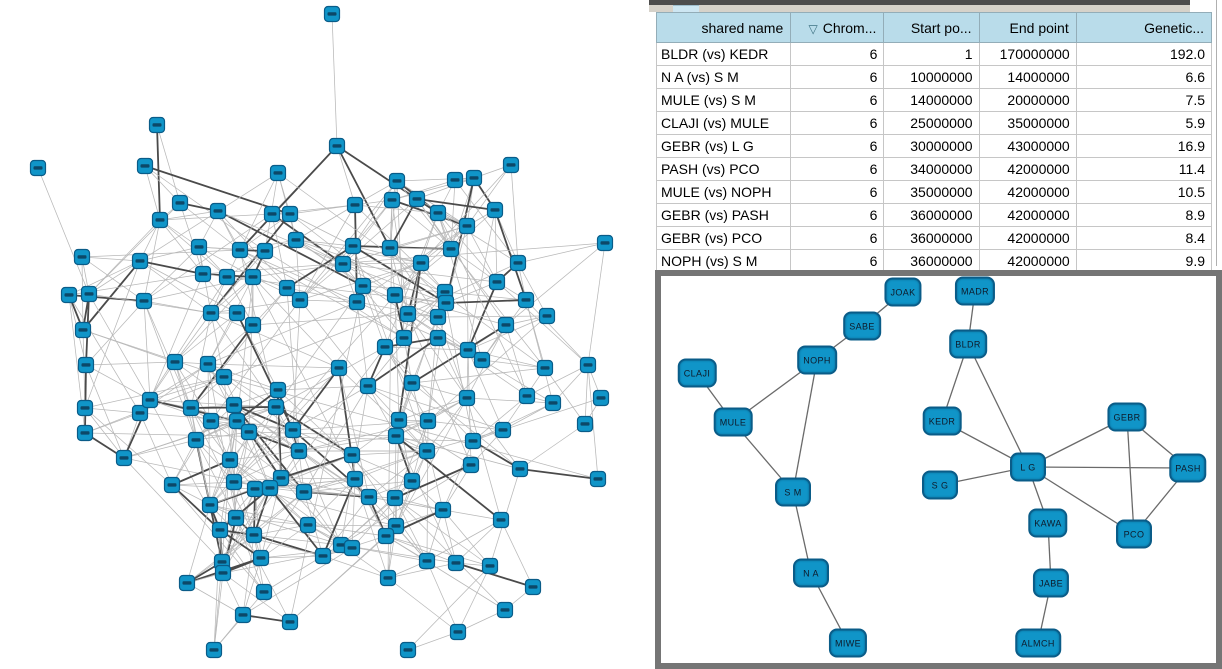 This screenshot has height=669, width=1222. Describe the element at coordinates (1144, 54) in the screenshot. I see `cell-value: 192.0` at that location.